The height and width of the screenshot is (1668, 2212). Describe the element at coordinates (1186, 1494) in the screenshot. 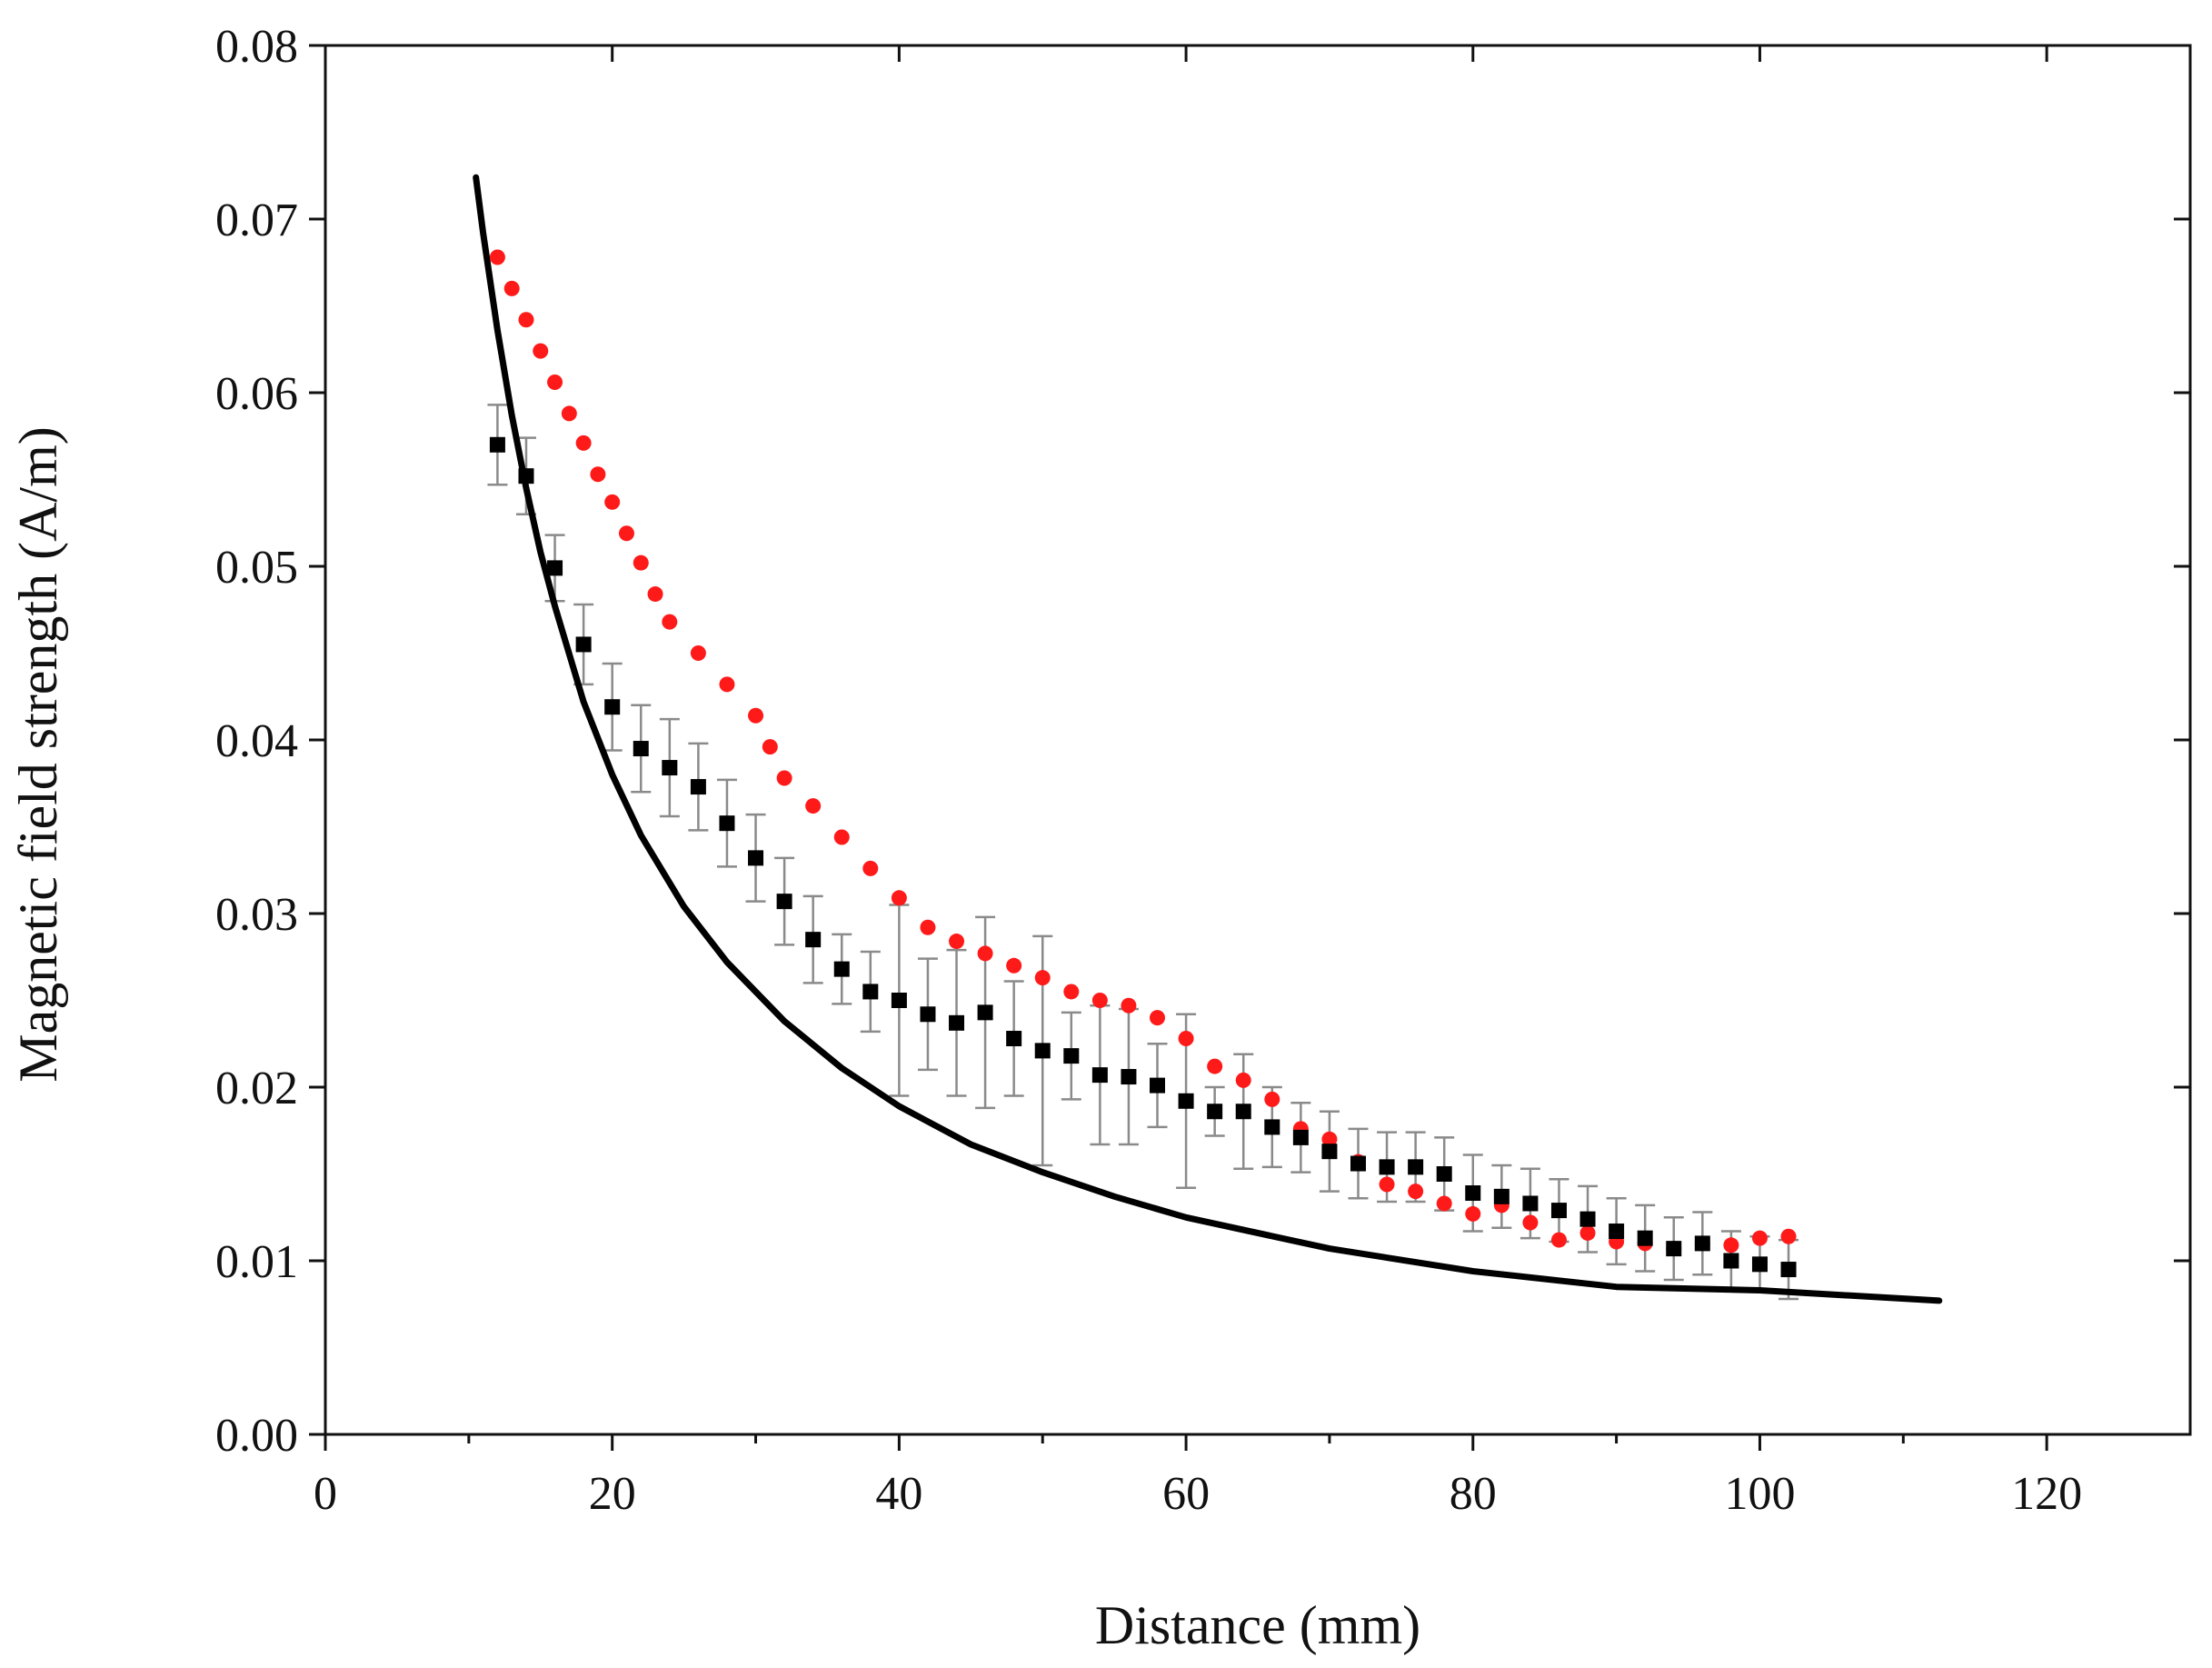

I see `x-tick-label: 60` at that location.